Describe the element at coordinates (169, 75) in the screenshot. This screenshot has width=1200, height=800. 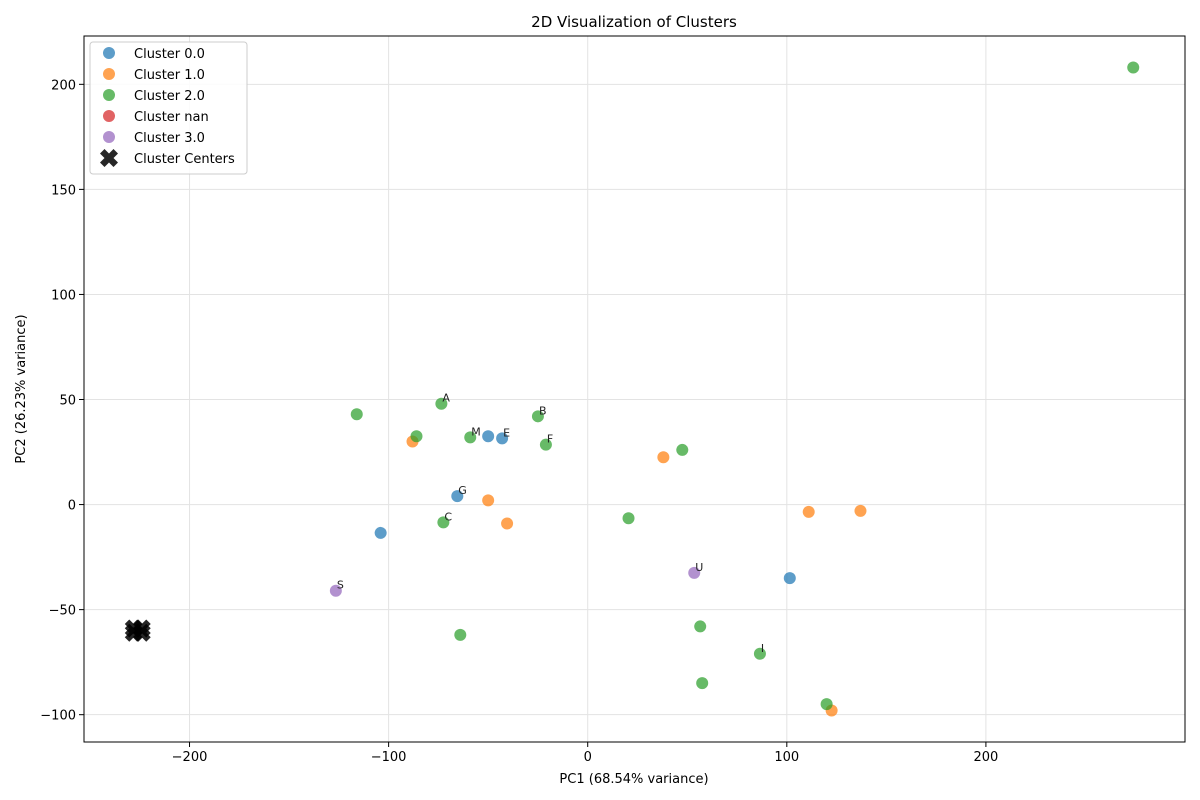
I see `legend-label: Cluster 1.0` at that location.